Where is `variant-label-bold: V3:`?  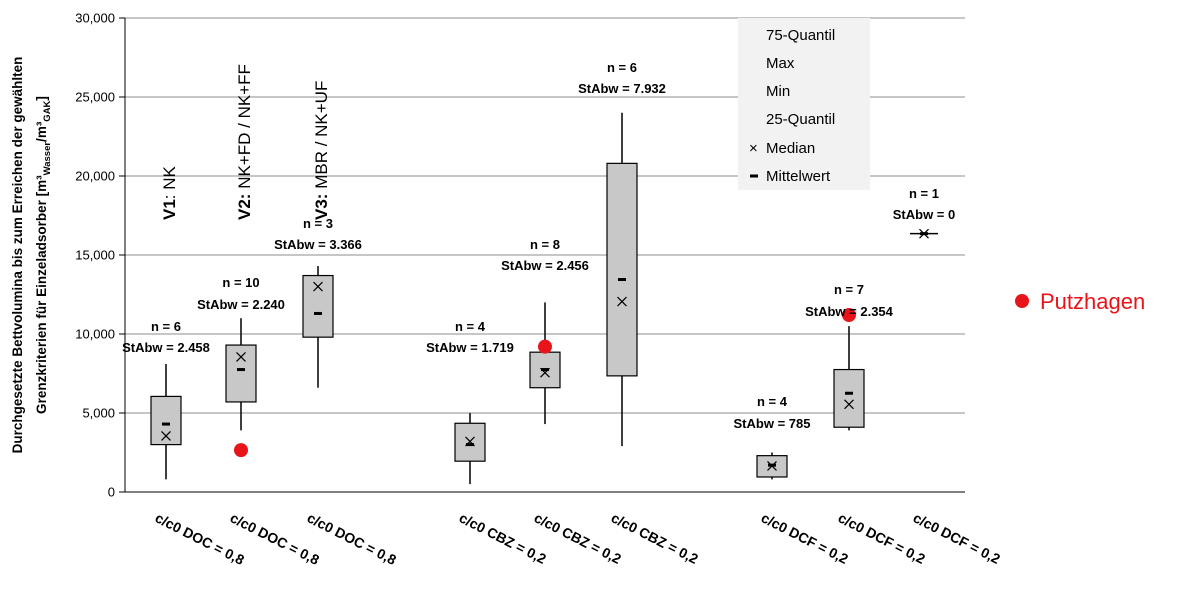
variant-label-bold: V3: is located at coordinates (321, 207).